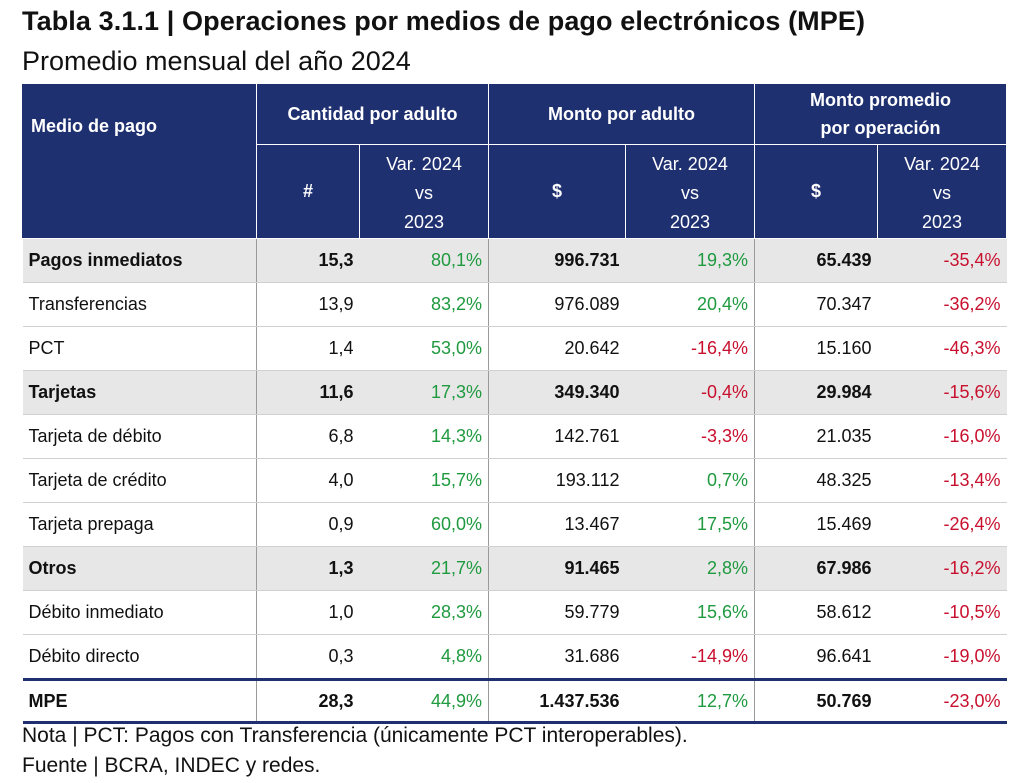 This screenshot has height=783, width=1024. Describe the element at coordinates (880, 128) in the screenshot. I see `header-monto-promedio-line2: por operación` at that location.